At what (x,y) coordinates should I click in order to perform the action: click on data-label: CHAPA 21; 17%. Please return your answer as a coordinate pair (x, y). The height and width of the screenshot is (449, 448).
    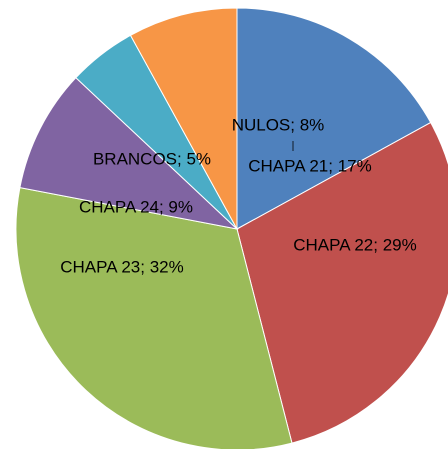
    Looking at the image, I should click on (309, 165).